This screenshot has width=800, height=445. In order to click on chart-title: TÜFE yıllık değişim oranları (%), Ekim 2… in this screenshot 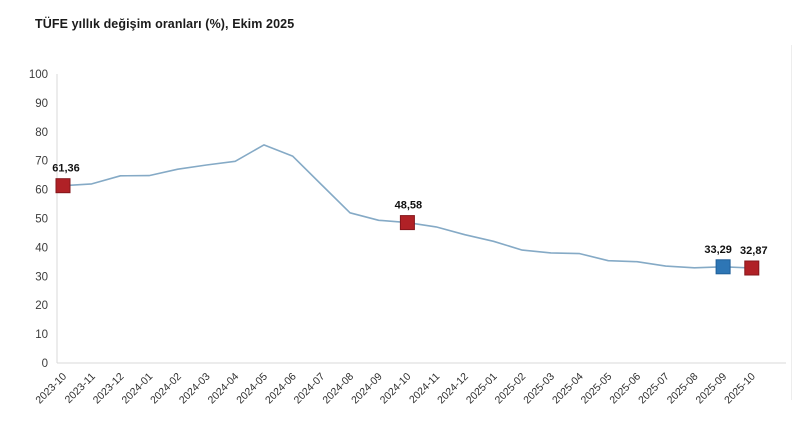, I will do `click(165, 24)`.